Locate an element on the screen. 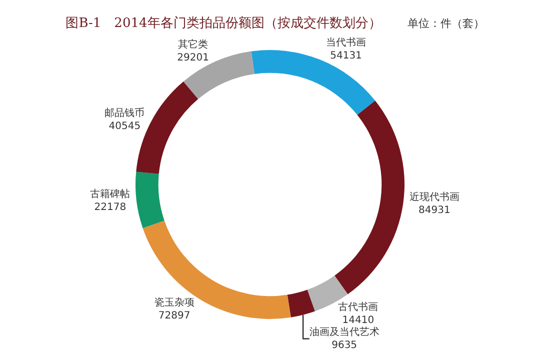 Image resolution: width=550 pixels, height=356 pixels. slice-label: 邮品钱币 is located at coordinates (124, 112).